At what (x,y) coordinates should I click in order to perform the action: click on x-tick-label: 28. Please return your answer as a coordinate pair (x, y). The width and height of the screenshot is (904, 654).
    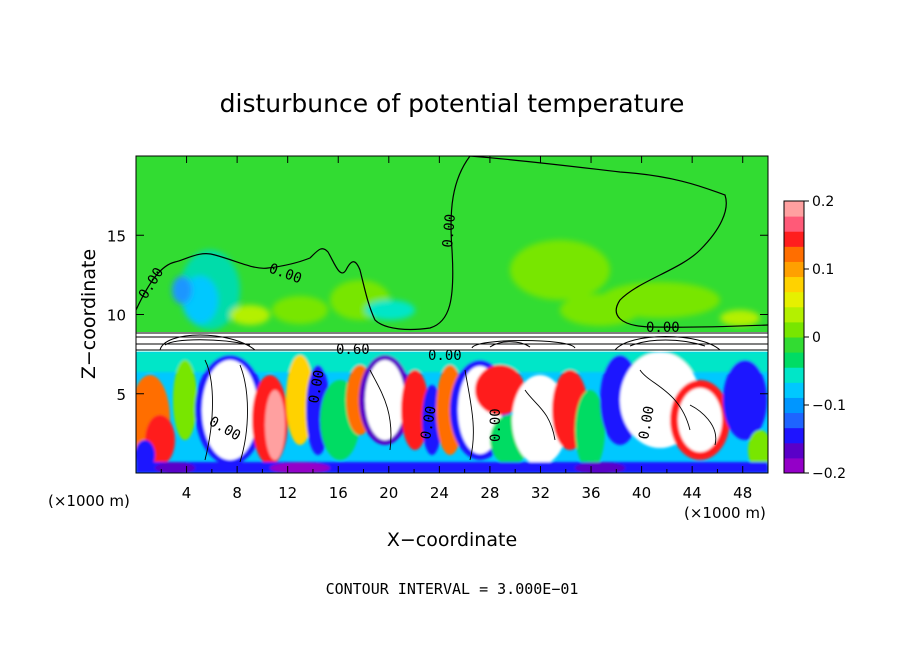
    Looking at the image, I should click on (489, 493).